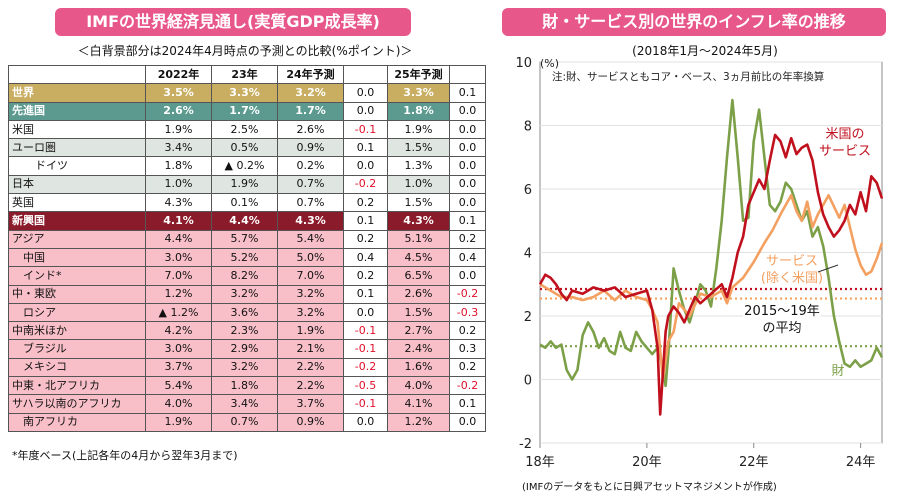  I want to click on x-tick-label: 18年, so click(540, 462).